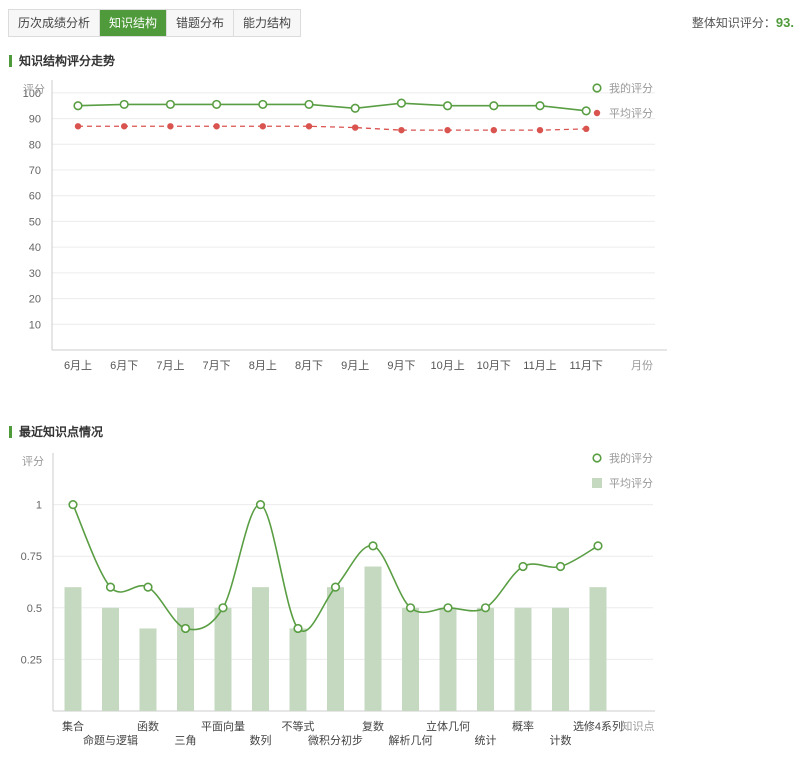 This screenshot has height=779, width=800. What do you see at coordinates (309, 366) in the screenshot?
I see `x-tick-label: 8月下` at bounding box center [309, 366].